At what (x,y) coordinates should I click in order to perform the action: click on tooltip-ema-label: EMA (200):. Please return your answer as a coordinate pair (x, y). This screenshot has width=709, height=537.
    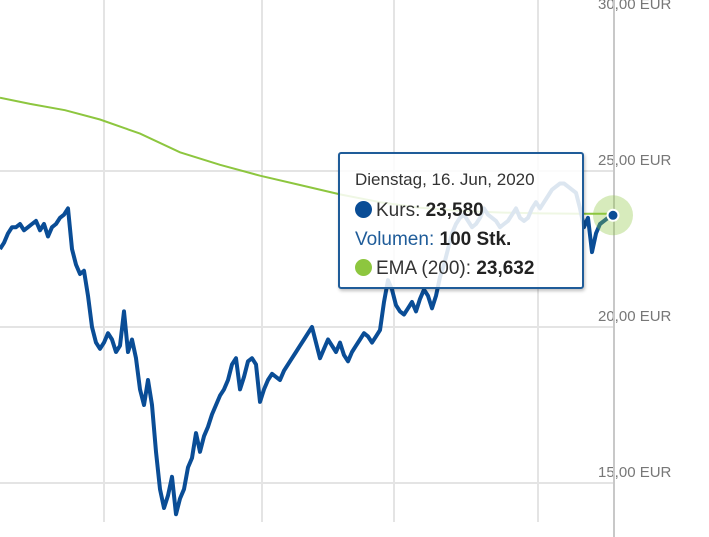
    Looking at the image, I should click on (424, 268).